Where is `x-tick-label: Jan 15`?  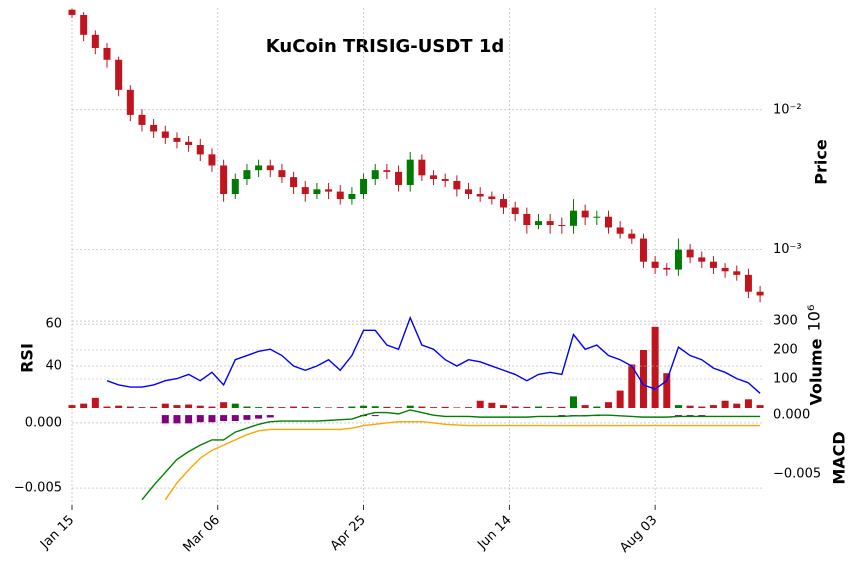 x-tick-label: Jan 15 is located at coordinates (57, 533).